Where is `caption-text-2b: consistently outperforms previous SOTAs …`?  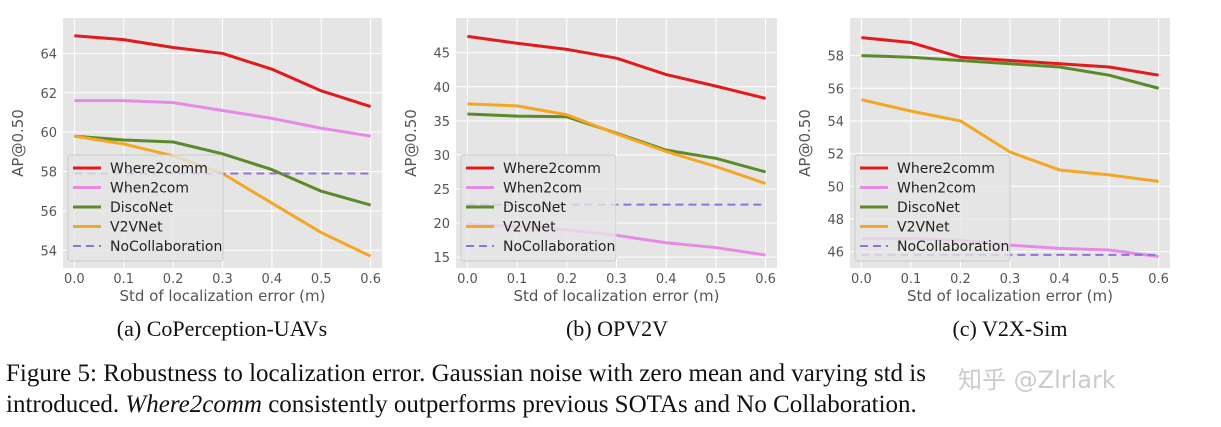 caption-text-2b: consistently outperforms previous SOTAs … is located at coordinates (589, 404).